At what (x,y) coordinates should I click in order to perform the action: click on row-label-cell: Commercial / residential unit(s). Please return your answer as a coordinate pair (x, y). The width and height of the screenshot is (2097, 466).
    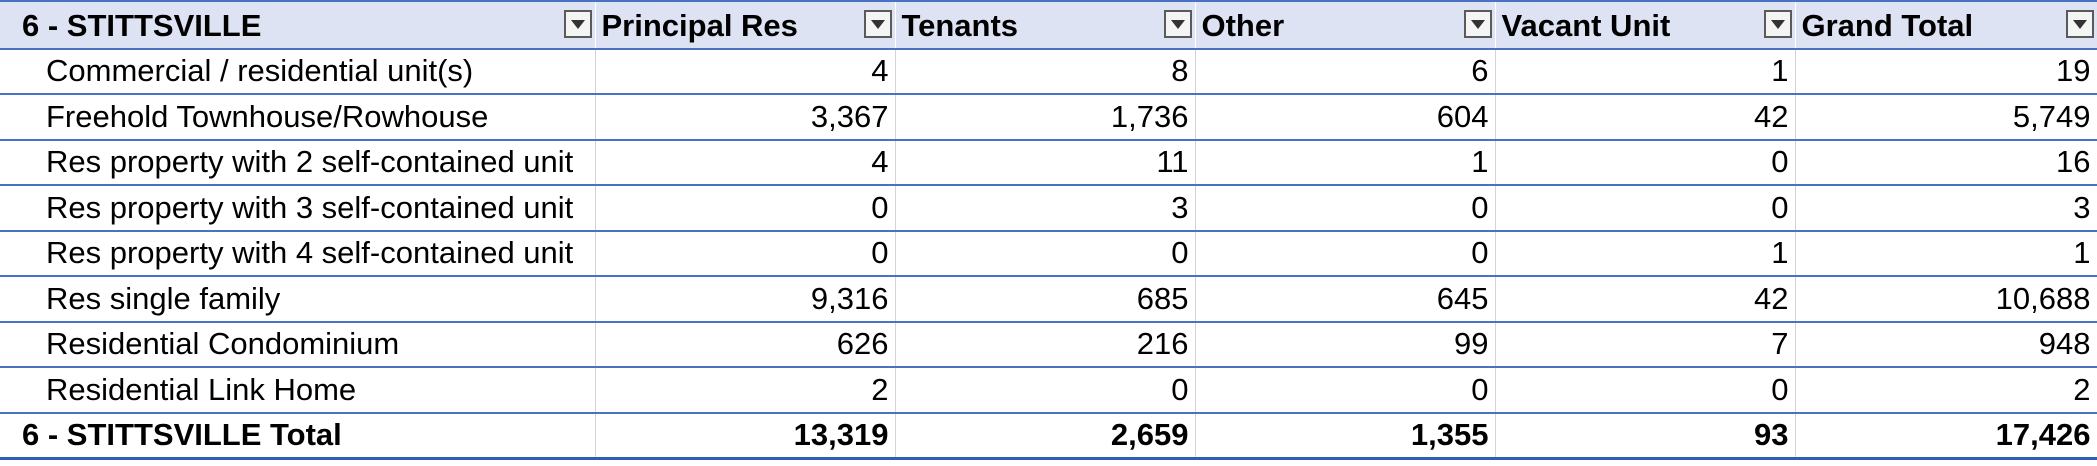
    Looking at the image, I should click on (298, 71).